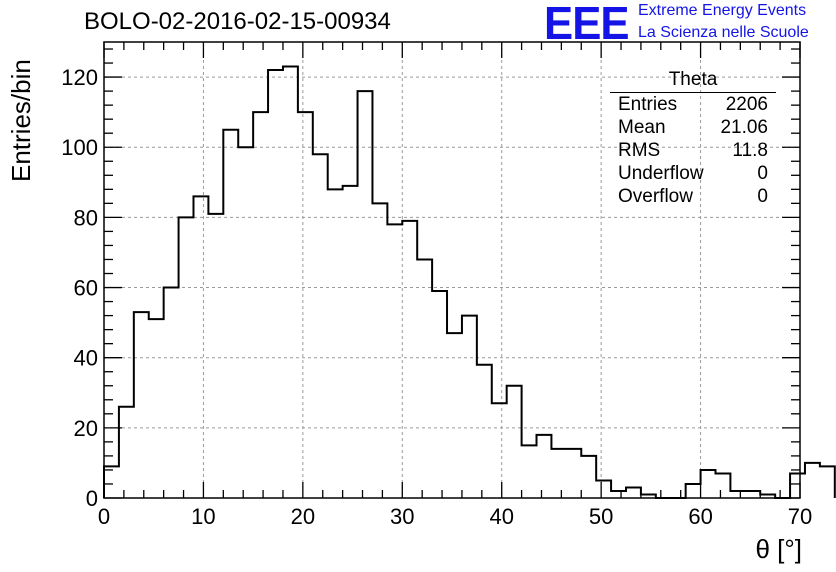 This screenshot has width=836, height=572. I want to click on y-axis-label: Entries/bin, so click(21, 120).